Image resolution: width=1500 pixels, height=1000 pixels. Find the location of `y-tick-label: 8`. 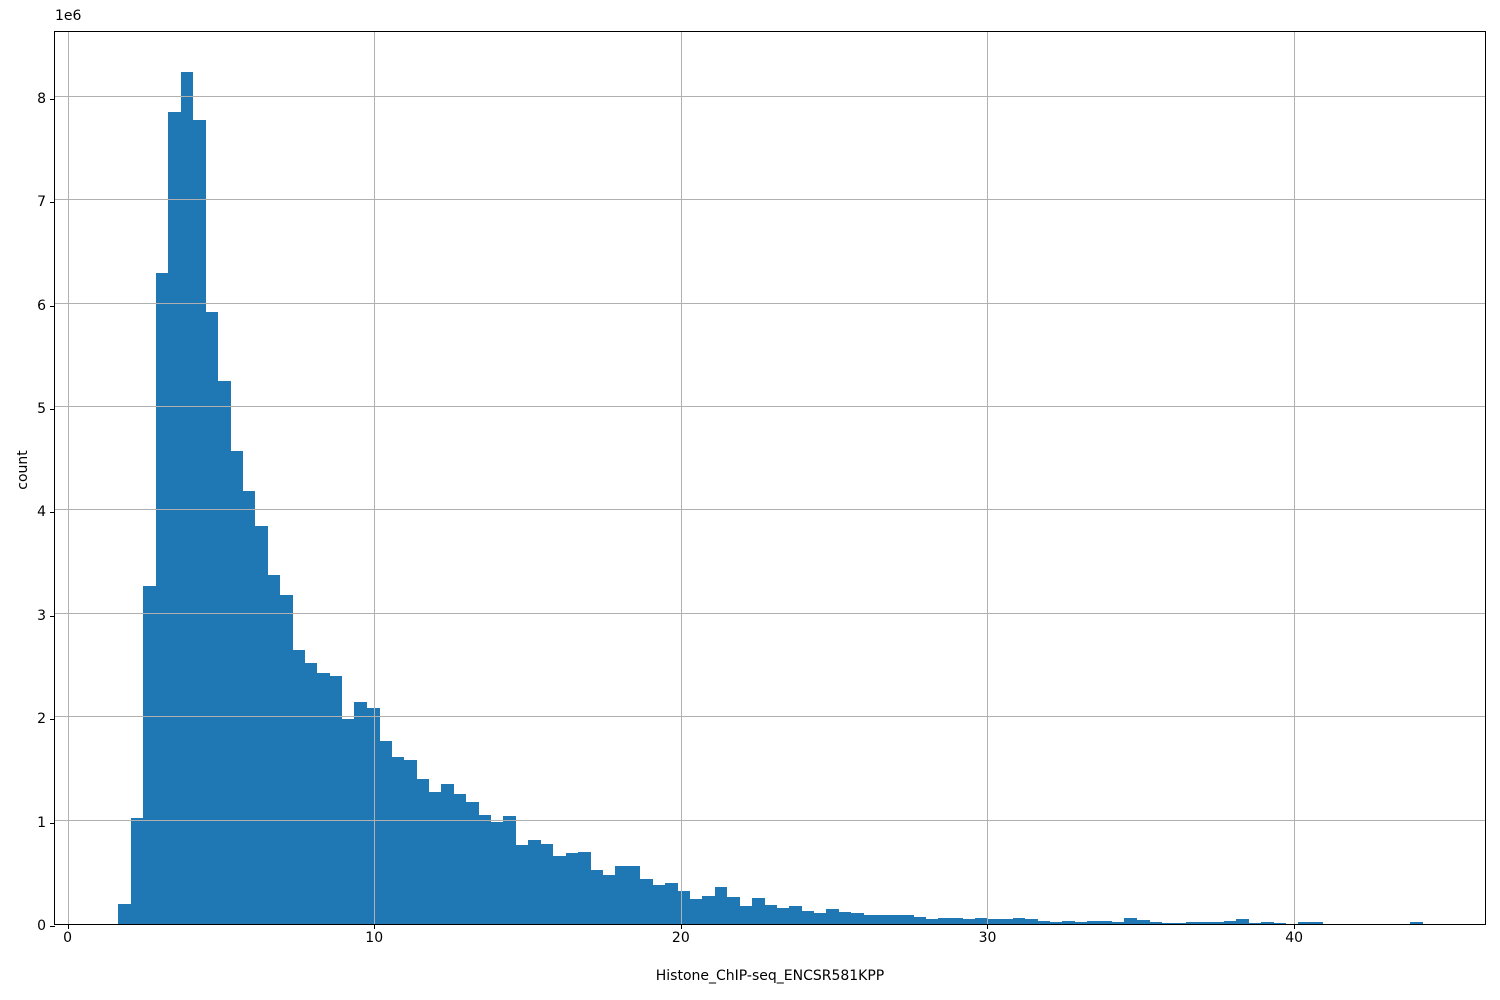

y-tick-label: 8 is located at coordinates (41, 98).